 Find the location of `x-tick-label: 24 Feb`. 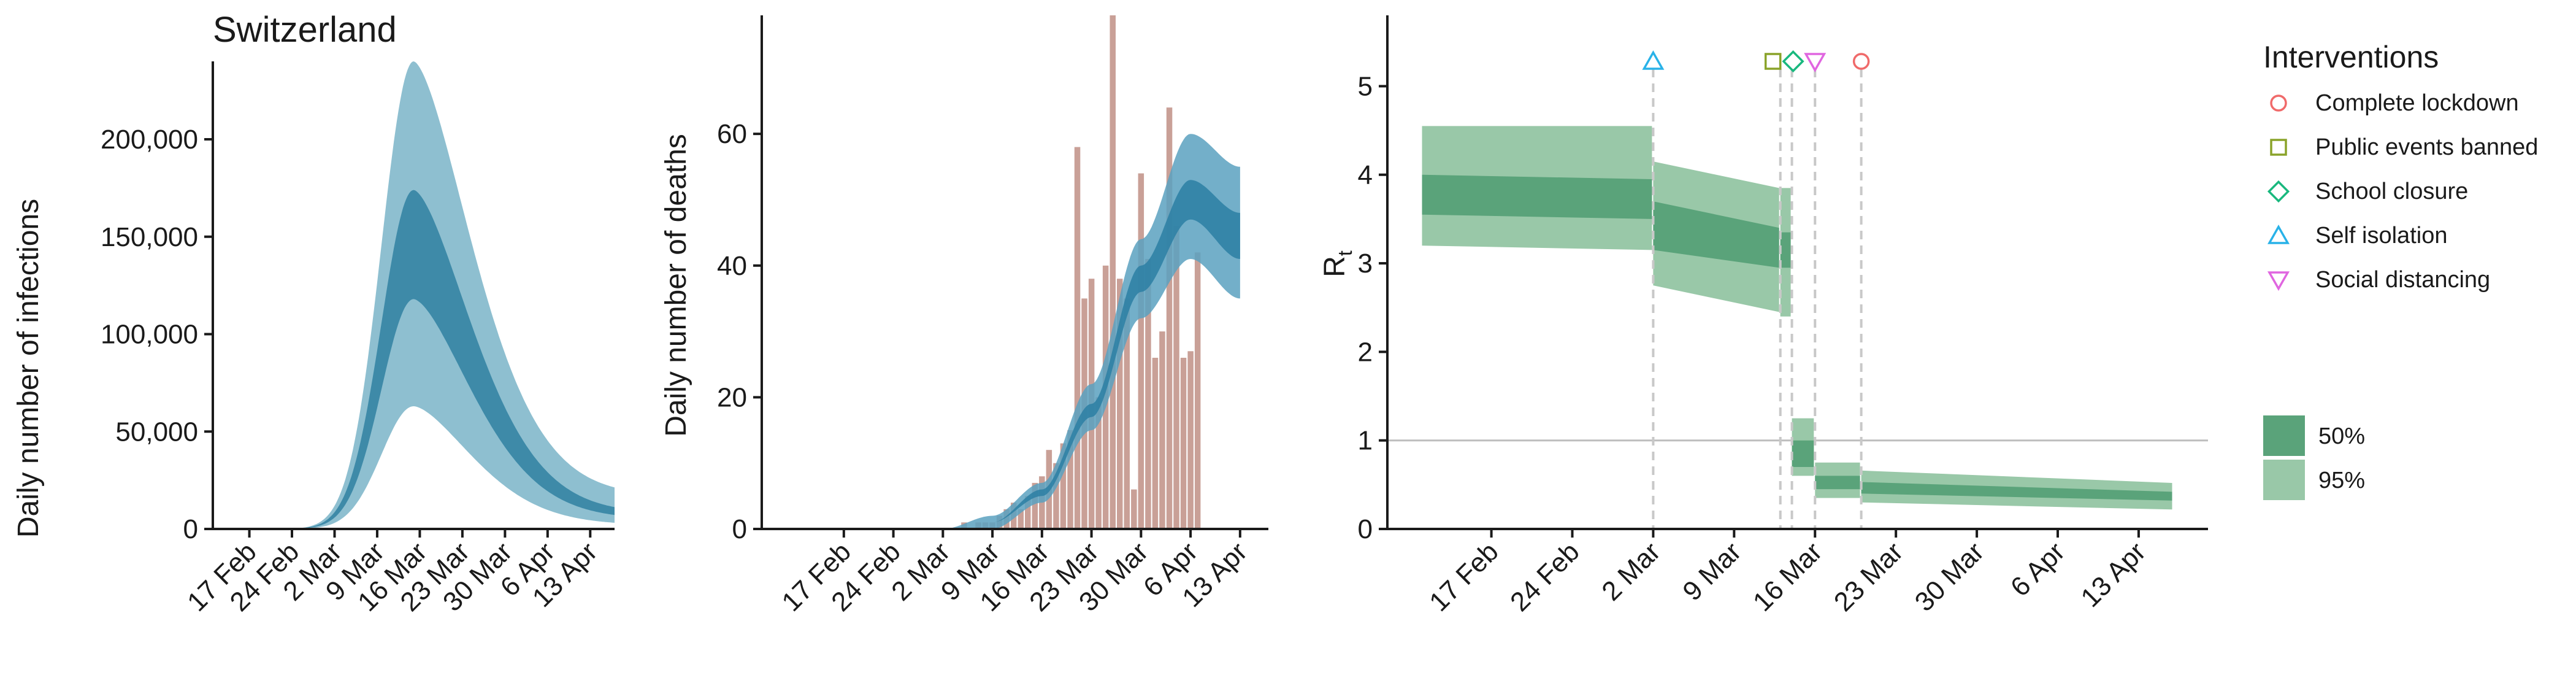

x-tick-label: 24 Feb is located at coordinates (1545, 576).